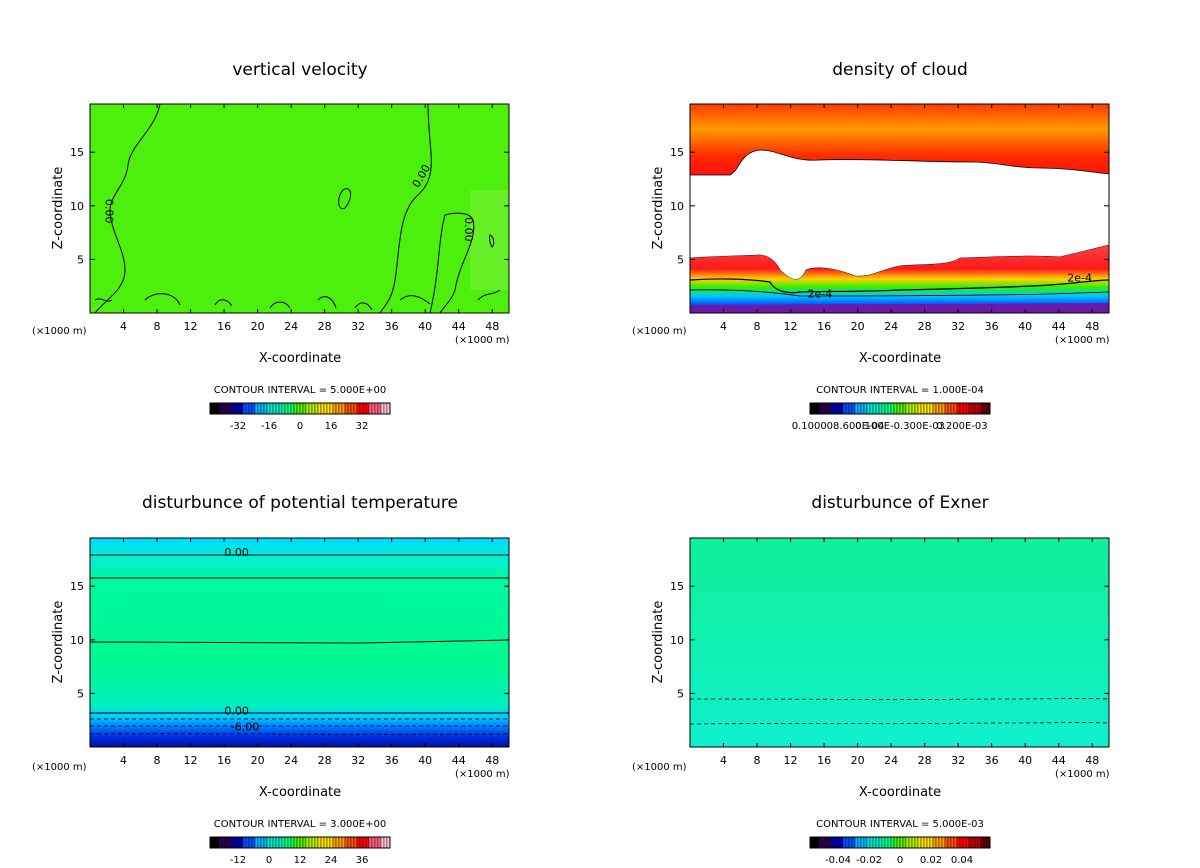 This screenshot has width=1200, height=868. I want to click on x-tick-label: 24, so click(291, 760).